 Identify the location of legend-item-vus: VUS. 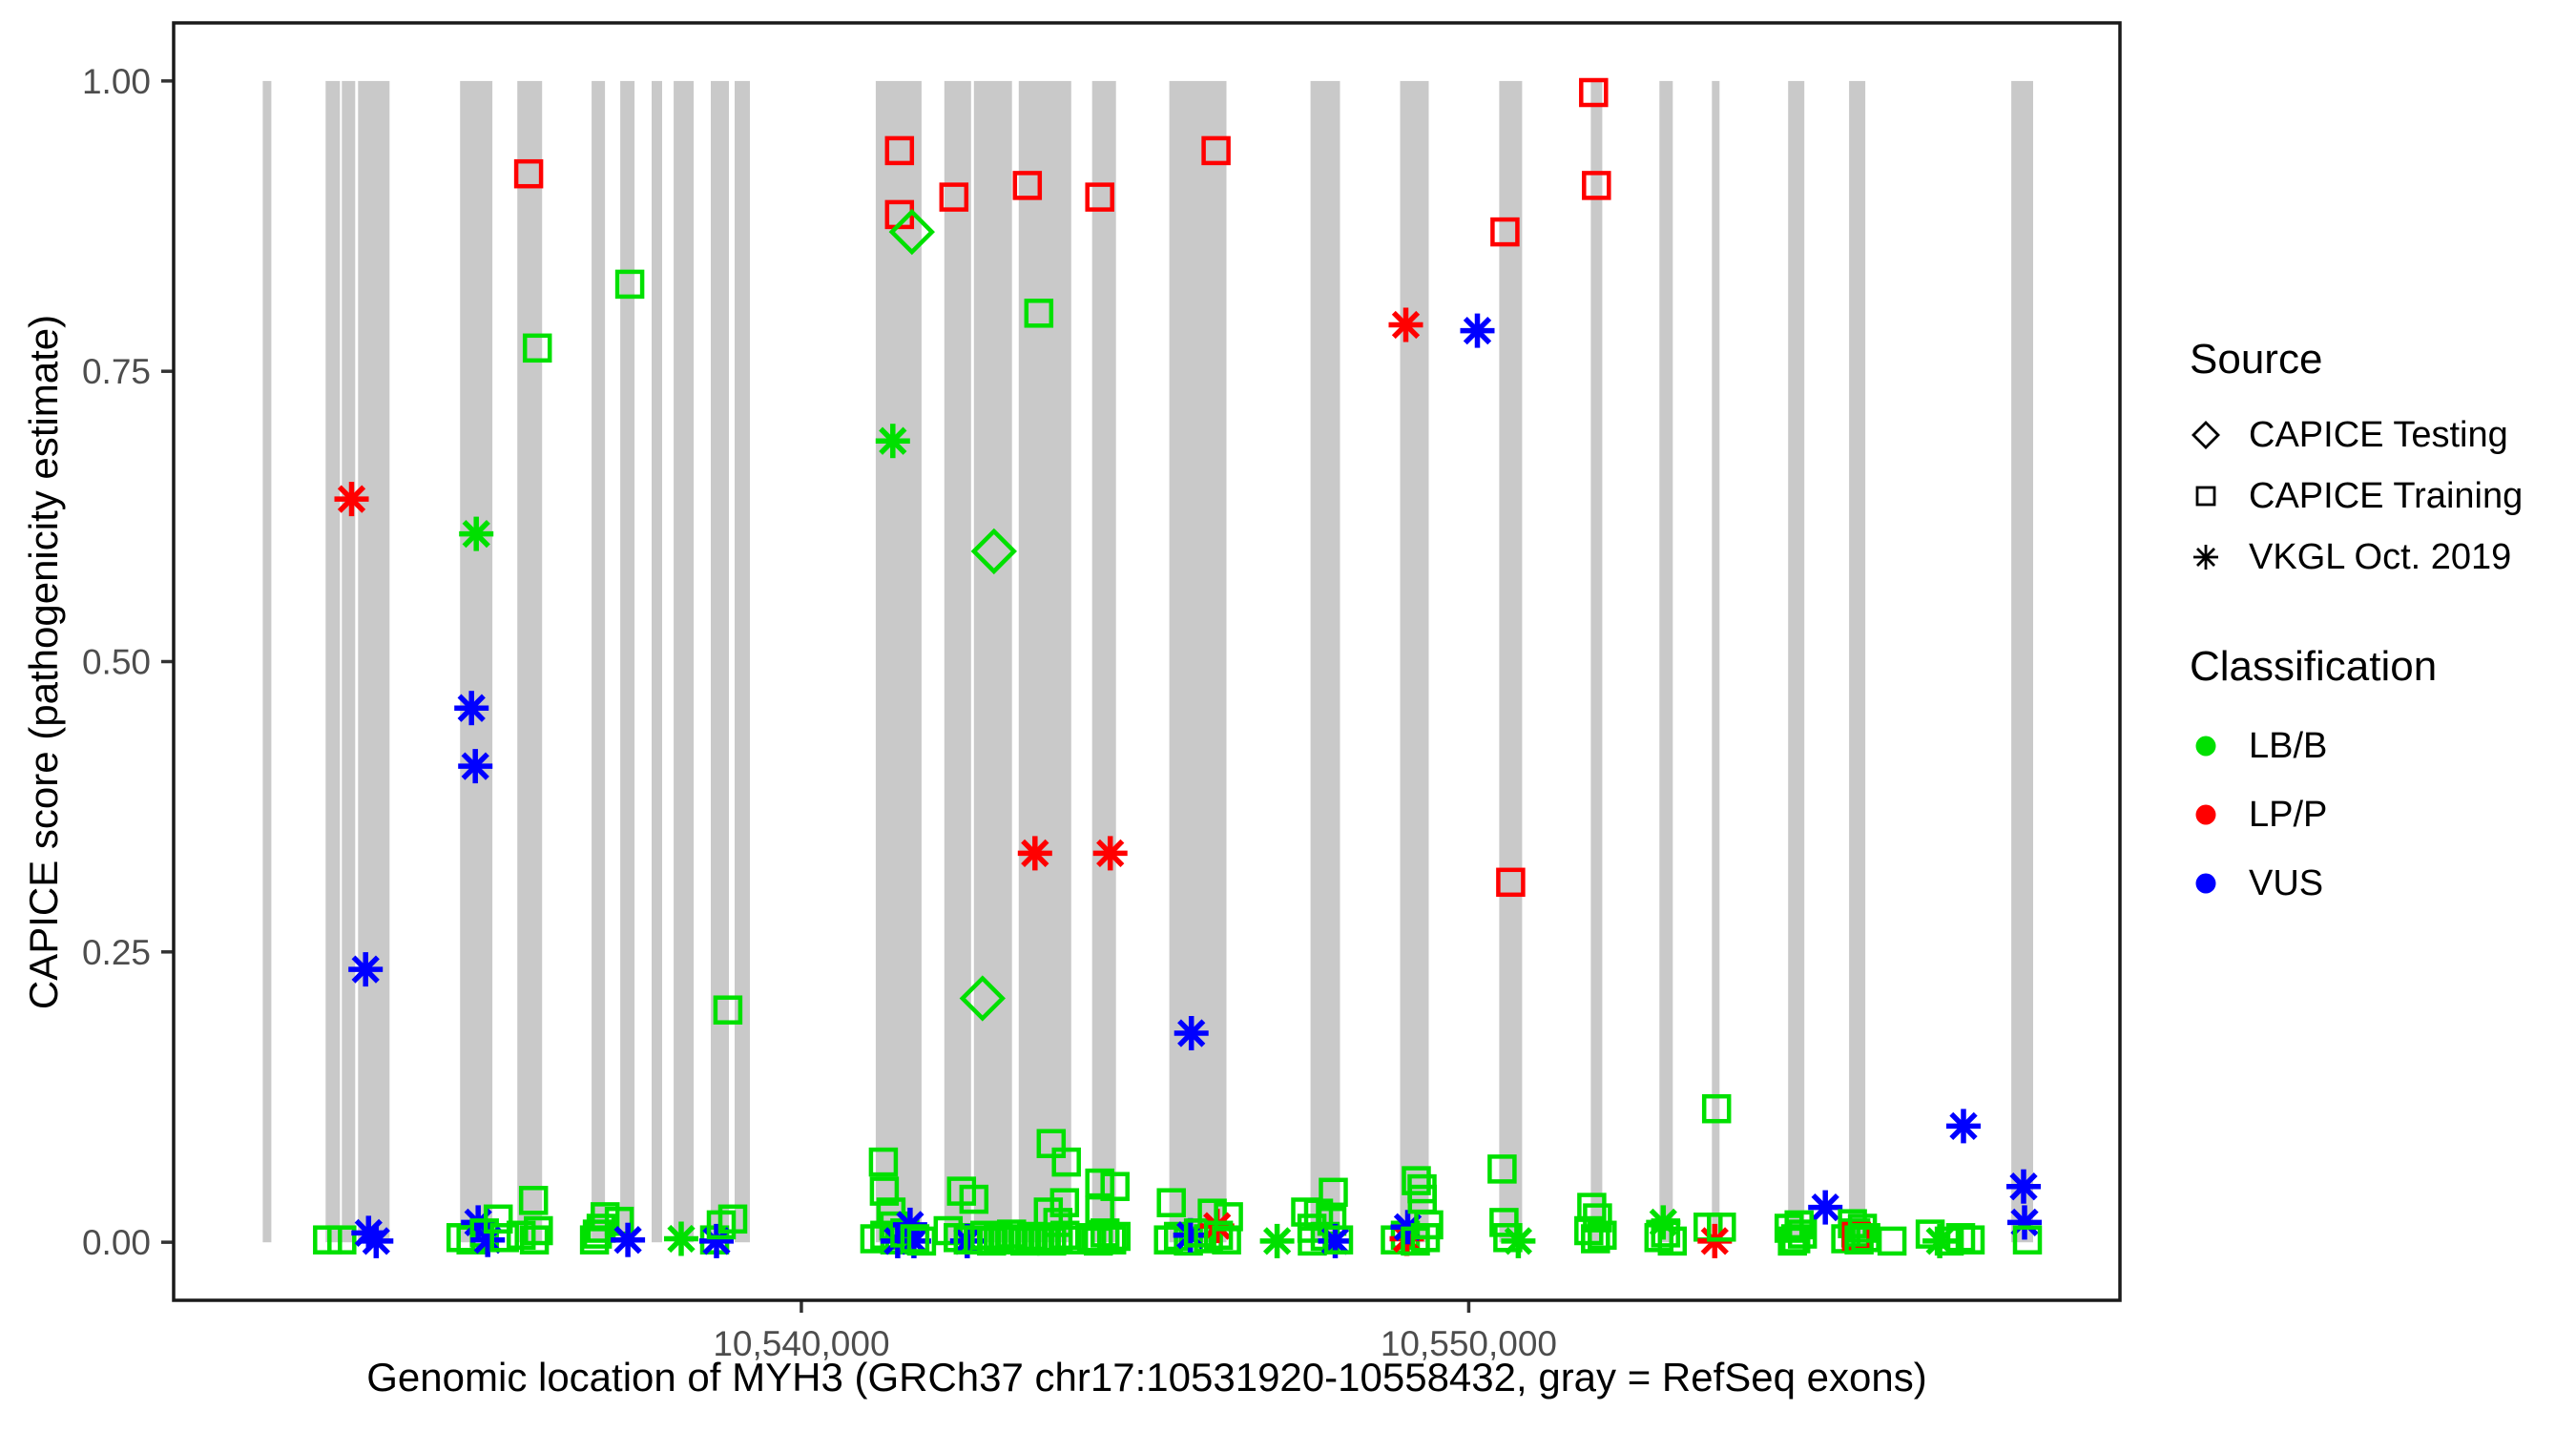
(2380, 884).